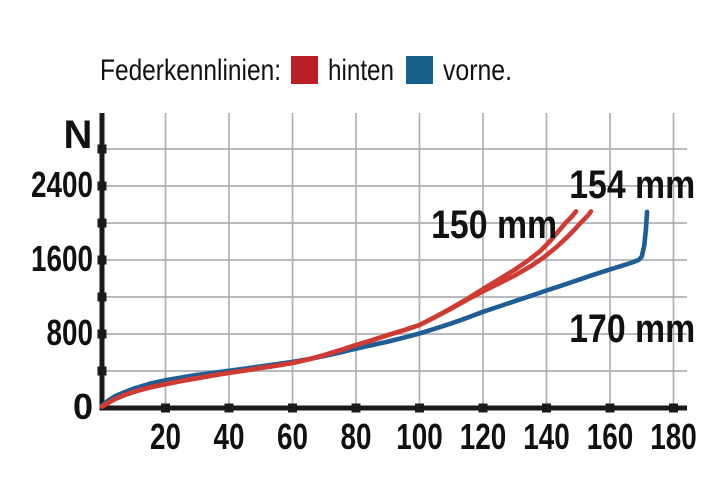 The height and width of the screenshot is (491, 712). I want to click on x-tick-label: 180, so click(673, 436).